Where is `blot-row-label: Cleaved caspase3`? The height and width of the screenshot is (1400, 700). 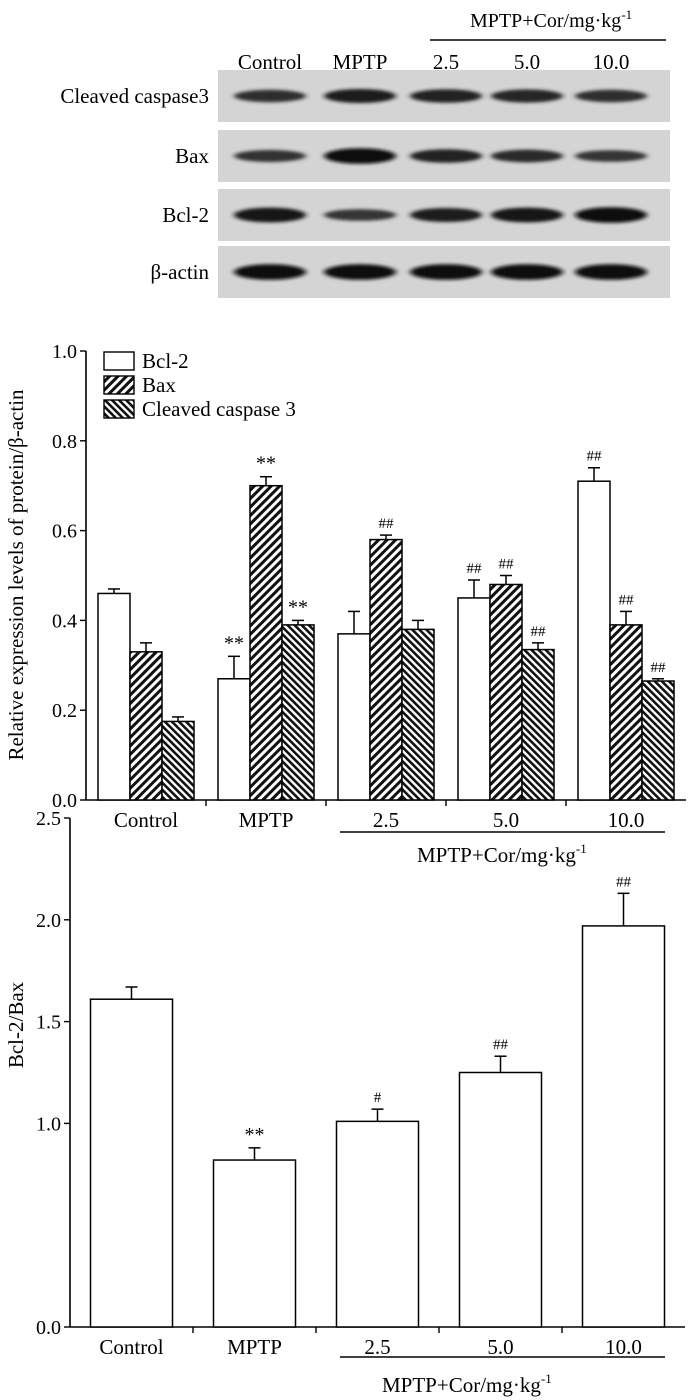 blot-row-label: Cleaved caspase3 is located at coordinates (134, 96).